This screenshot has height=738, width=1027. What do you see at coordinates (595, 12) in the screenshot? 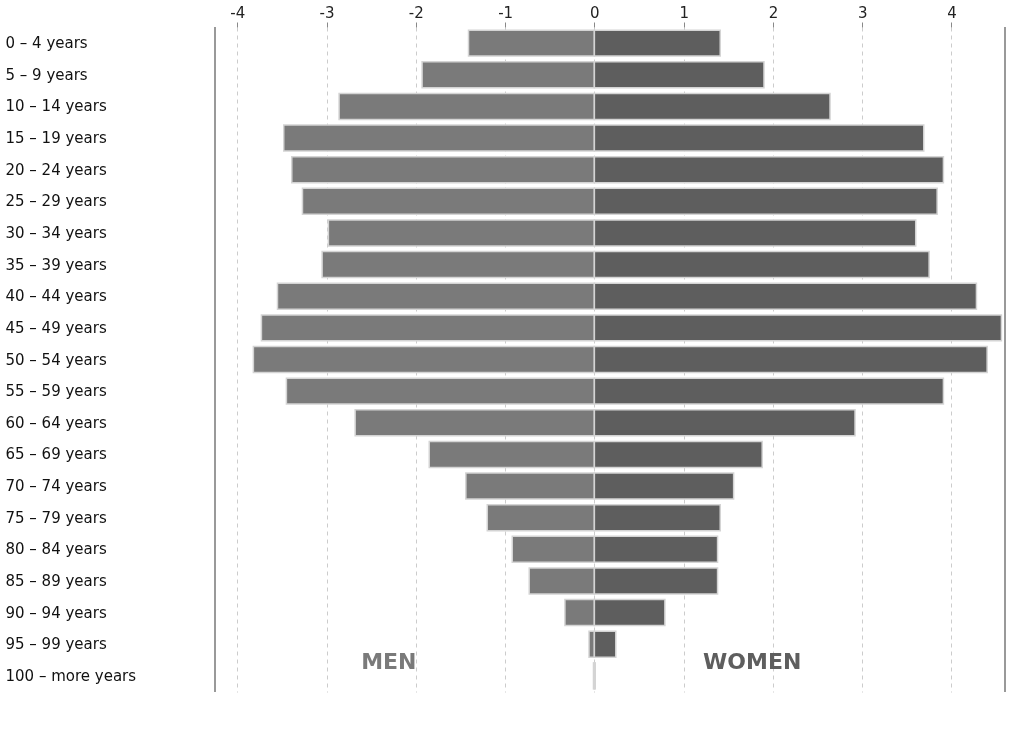
I see `x-tick-label: 0` at bounding box center [595, 12].